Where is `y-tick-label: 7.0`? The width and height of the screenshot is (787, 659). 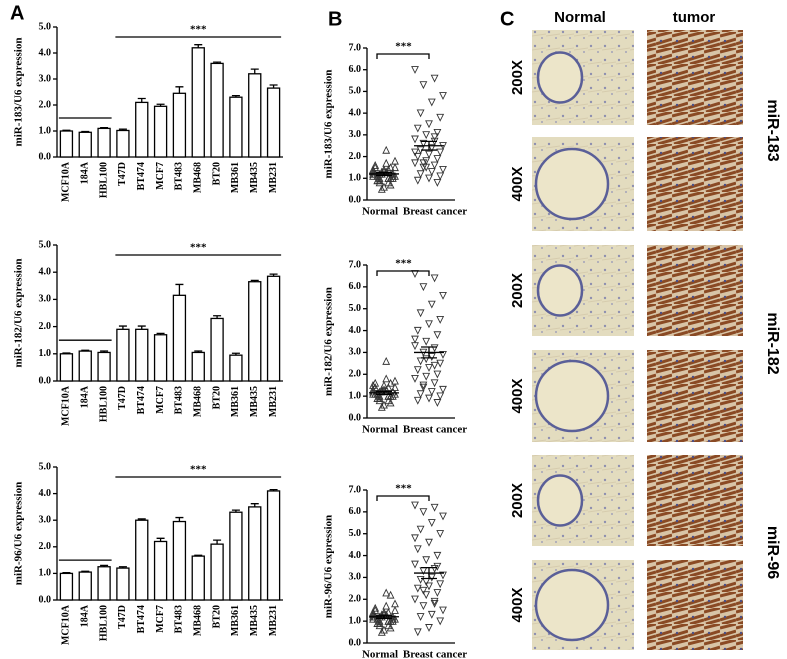 y-tick-label: 7.0 is located at coordinates (355, 489).